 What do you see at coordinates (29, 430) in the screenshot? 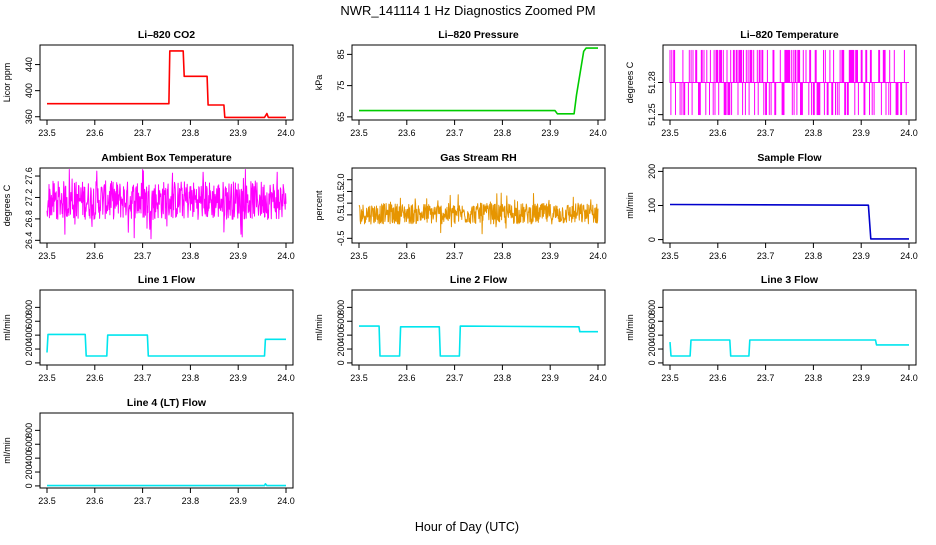
I see `y-tick-label: 800` at bounding box center [29, 430].